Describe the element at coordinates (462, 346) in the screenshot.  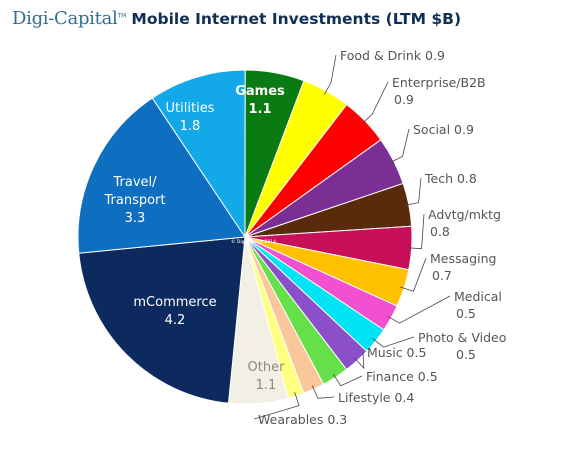
I see `slice-label-photo-video: Photo & Video 0.5` at that location.